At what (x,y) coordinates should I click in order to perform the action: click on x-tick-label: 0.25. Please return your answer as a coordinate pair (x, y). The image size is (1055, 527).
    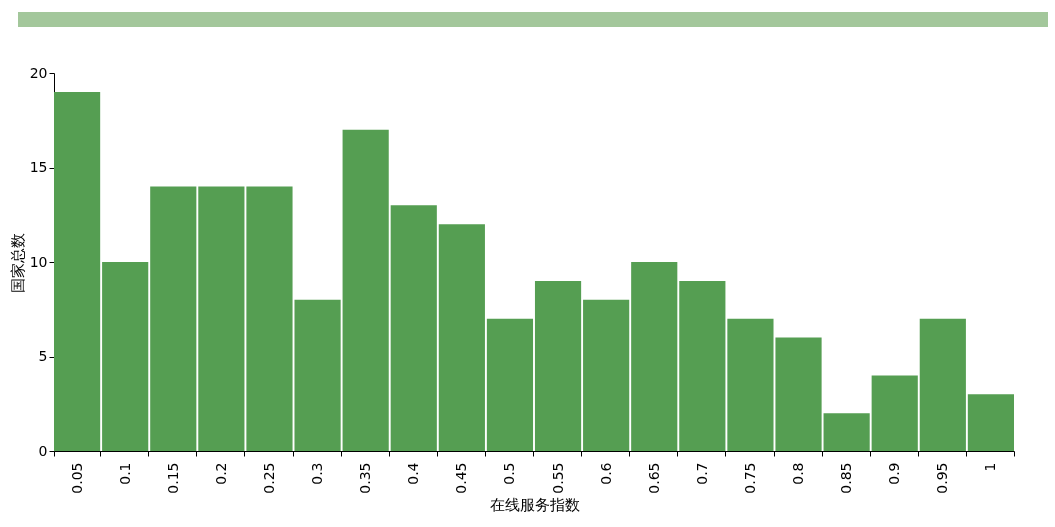
    Looking at the image, I should click on (268, 478).